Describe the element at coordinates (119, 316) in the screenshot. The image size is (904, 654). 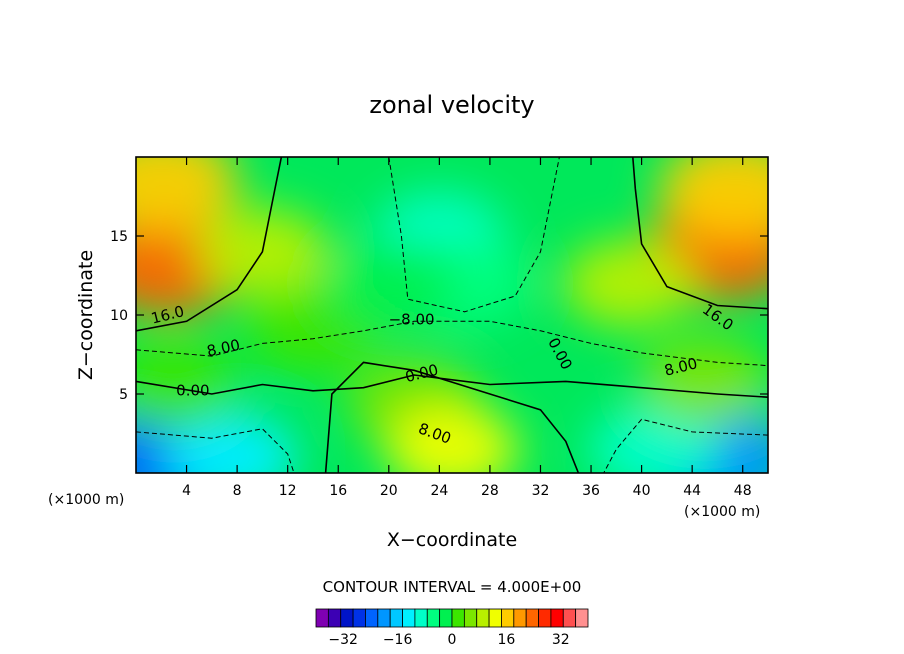
I see `y-tick-label: 10` at that location.